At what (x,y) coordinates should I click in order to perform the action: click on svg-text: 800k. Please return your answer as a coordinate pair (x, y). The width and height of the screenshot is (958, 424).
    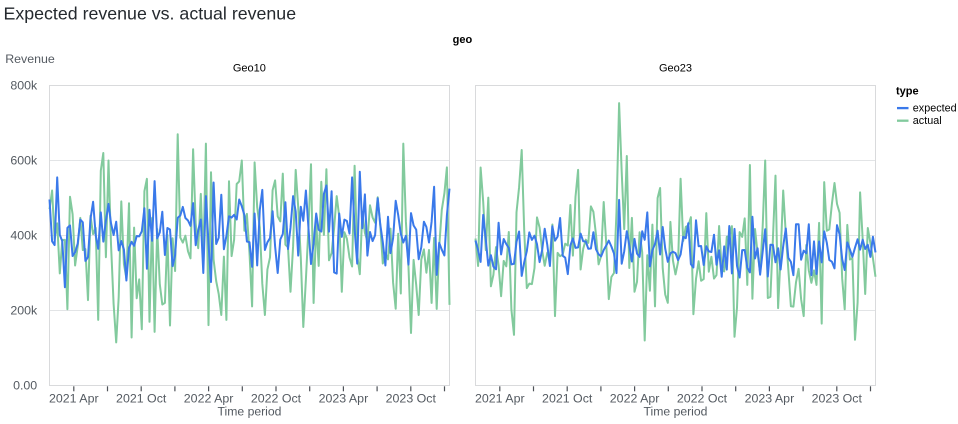
    Looking at the image, I should click on (24, 85).